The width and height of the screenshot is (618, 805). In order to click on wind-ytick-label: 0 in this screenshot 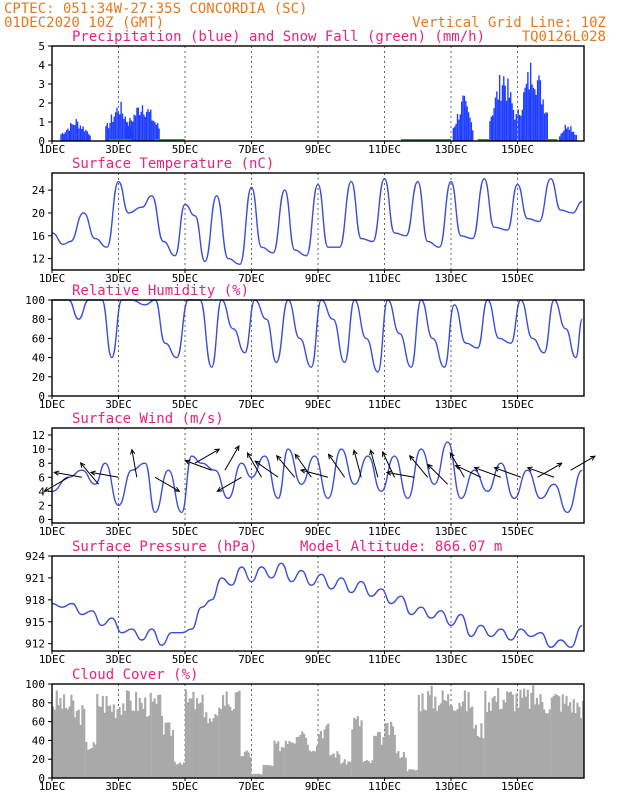, I will do `click(41, 519)`.